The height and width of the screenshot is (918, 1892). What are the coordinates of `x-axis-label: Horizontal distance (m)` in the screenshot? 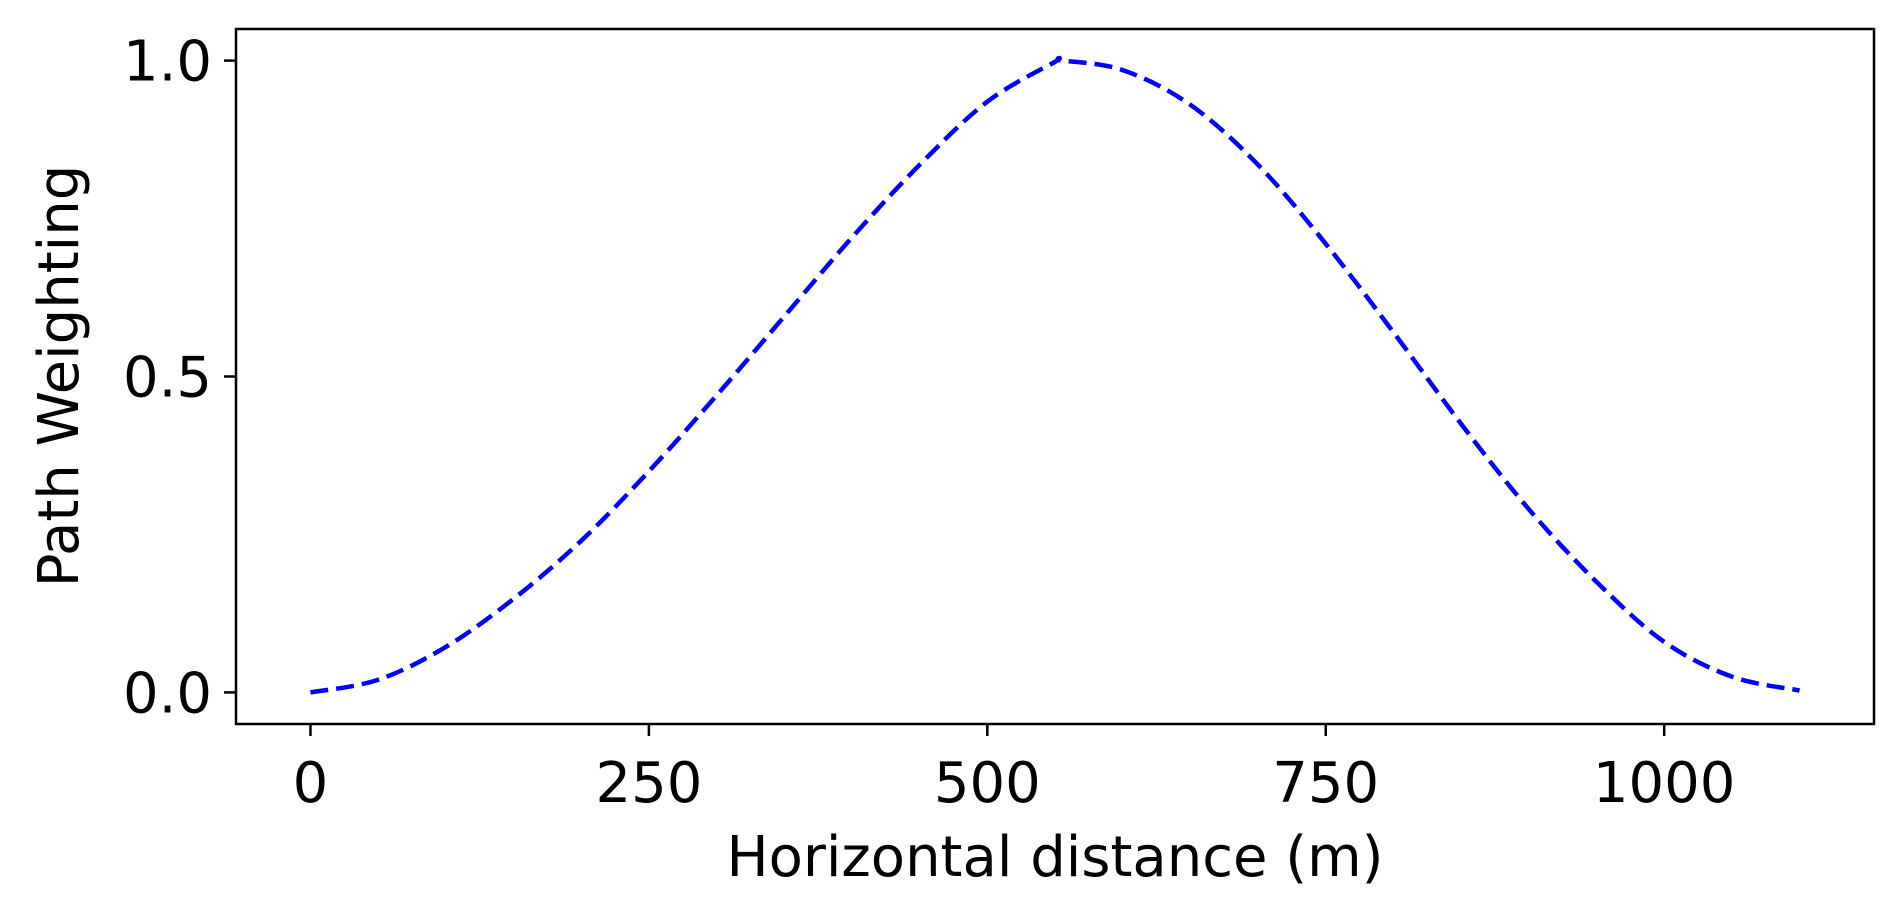 It's located at (1054, 857).